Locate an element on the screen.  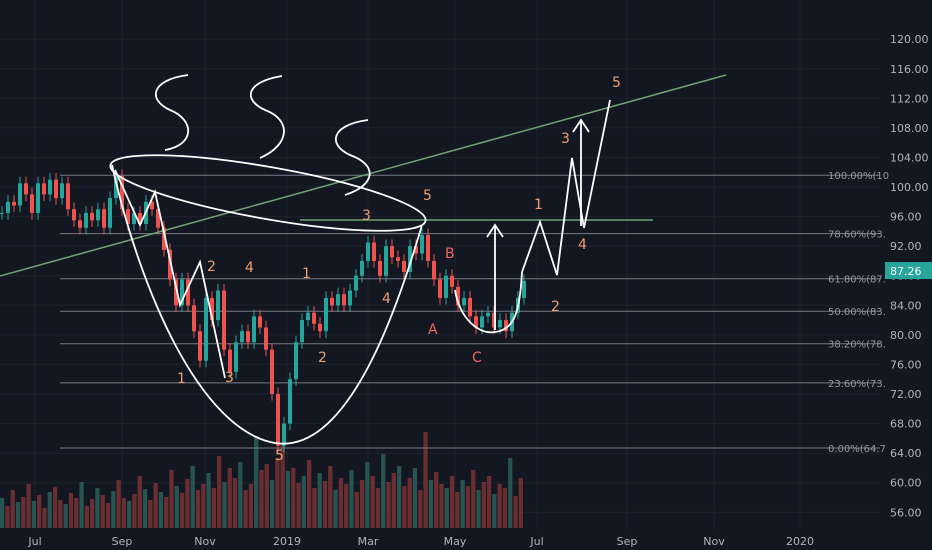
fib-label: 78.60%(93. is located at coordinates (857, 235).